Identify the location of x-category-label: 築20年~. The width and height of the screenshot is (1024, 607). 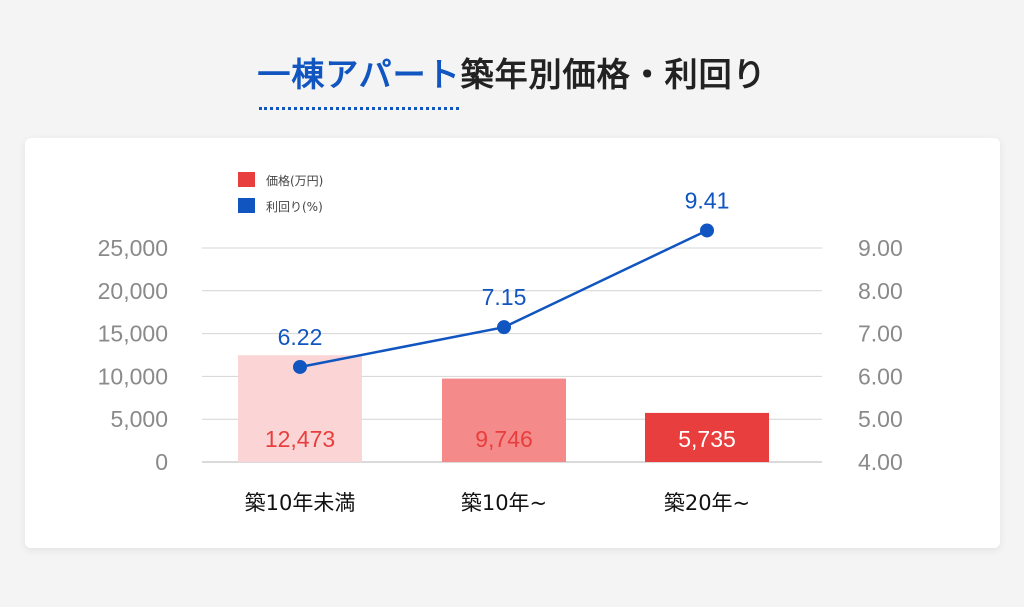
(707, 503).